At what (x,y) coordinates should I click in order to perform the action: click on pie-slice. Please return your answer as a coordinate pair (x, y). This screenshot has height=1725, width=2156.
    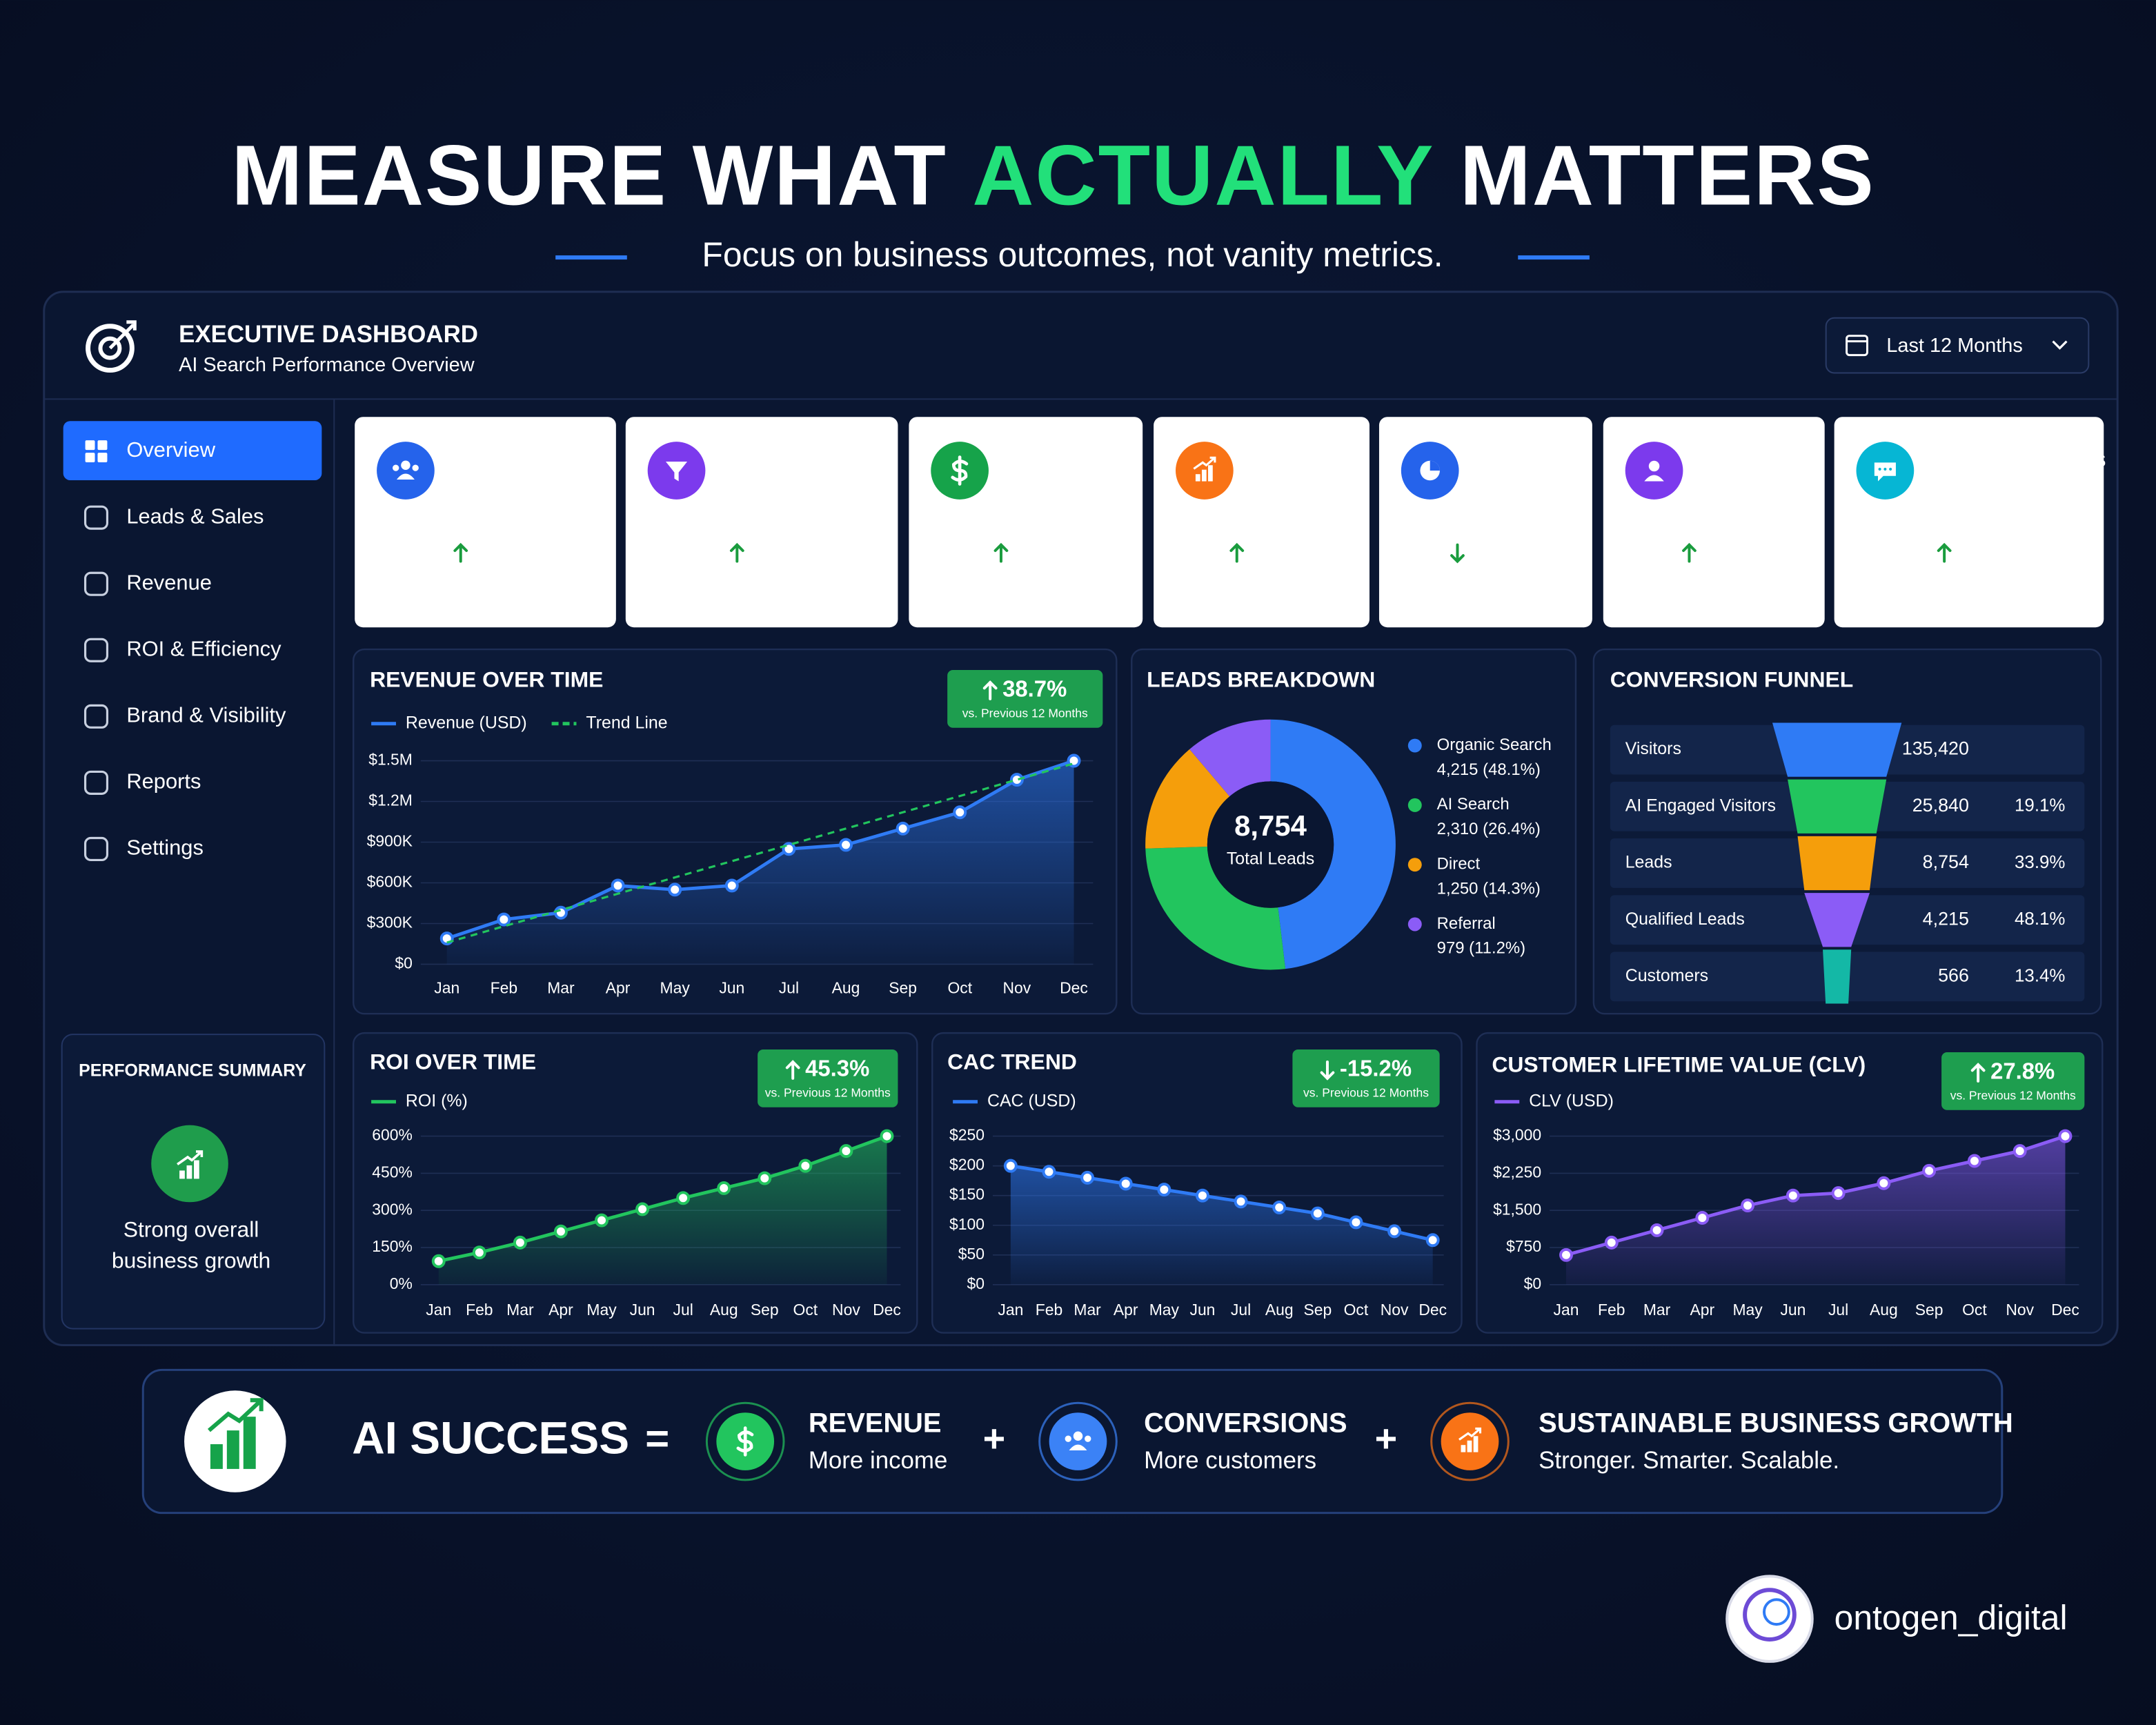
    Looking at the image, I should click on (1187, 799).